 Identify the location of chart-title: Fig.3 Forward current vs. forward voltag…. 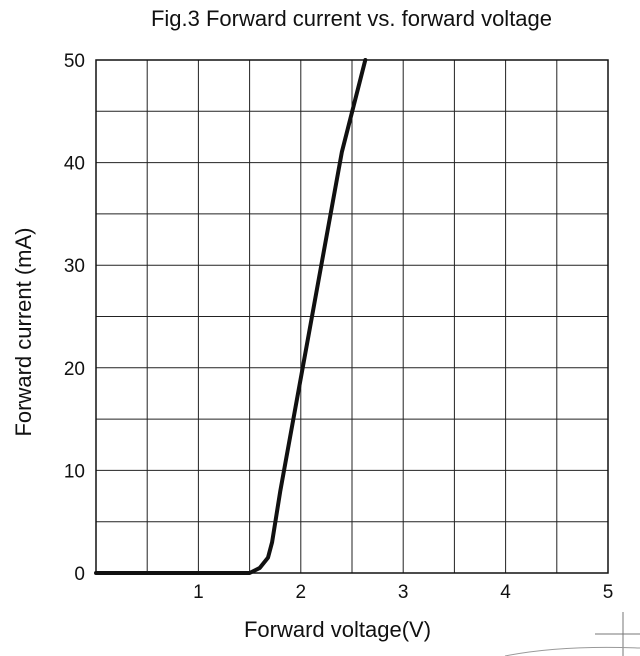
(351, 18).